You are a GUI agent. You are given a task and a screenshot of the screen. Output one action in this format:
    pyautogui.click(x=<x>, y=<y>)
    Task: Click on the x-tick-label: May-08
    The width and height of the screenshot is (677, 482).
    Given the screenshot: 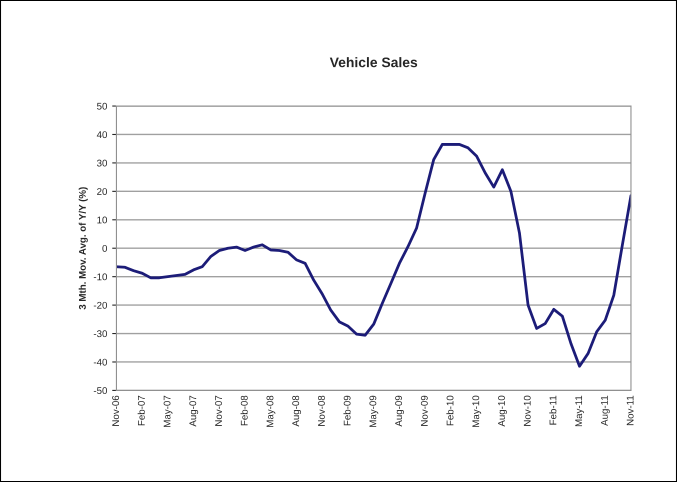 What is the action you would take?
    pyautogui.click(x=271, y=411)
    